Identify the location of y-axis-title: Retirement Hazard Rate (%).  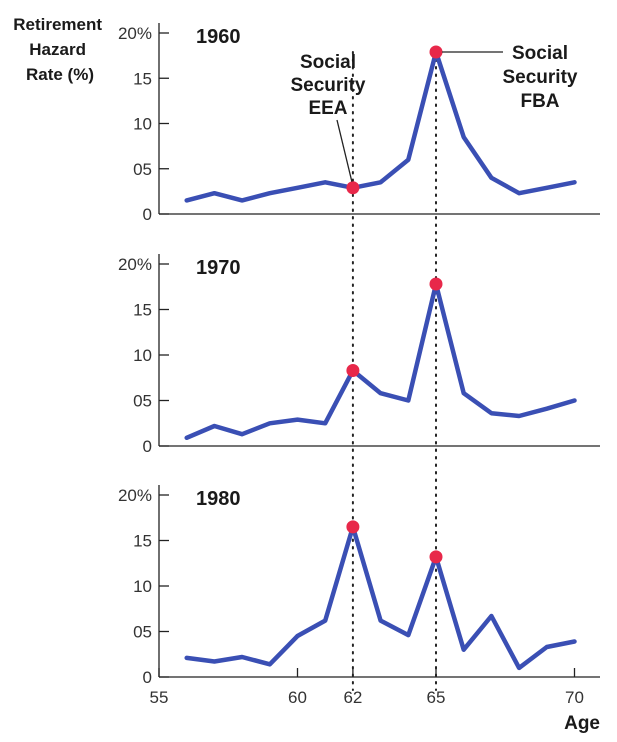
(60, 49).